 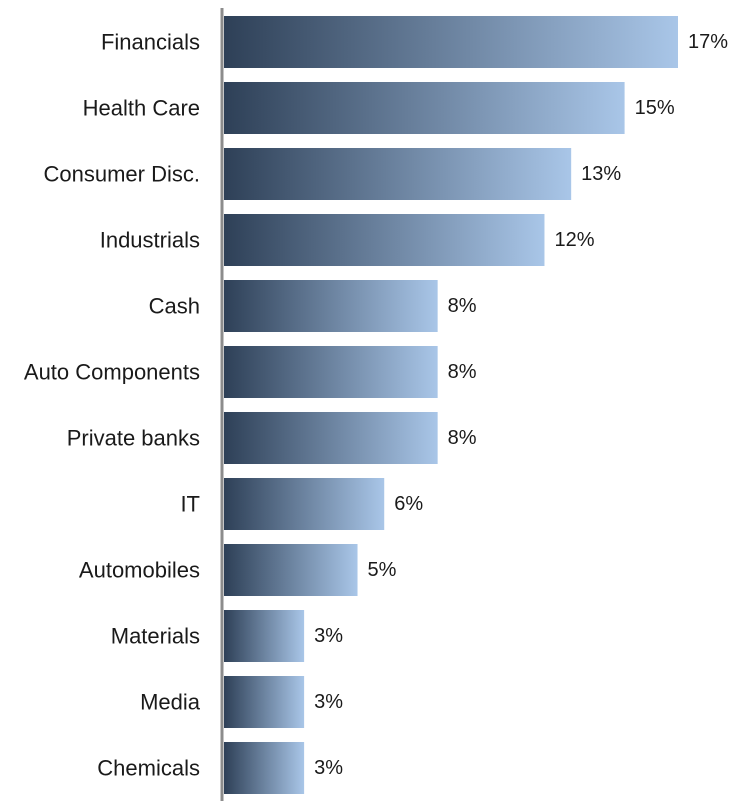 What do you see at coordinates (574, 240) in the screenshot?
I see `value-label: 12%` at bounding box center [574, 240].